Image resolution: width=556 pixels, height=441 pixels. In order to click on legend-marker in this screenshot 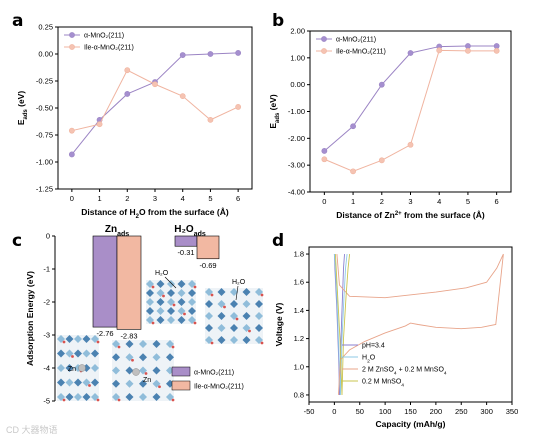, I will do `click(72, 35)`.